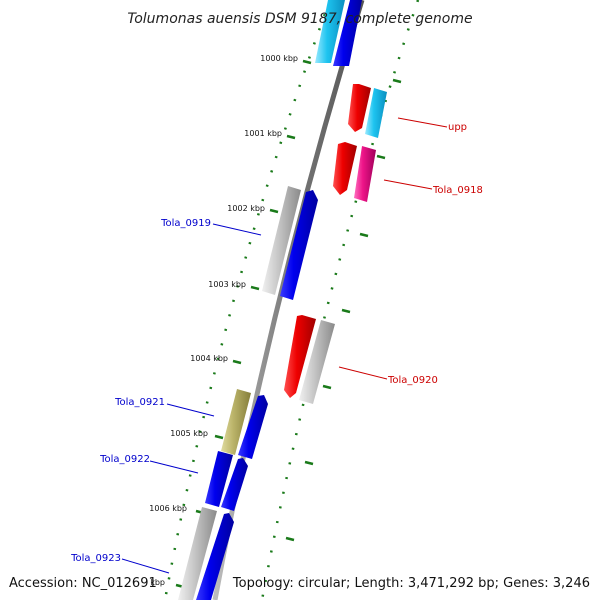  What do you see at coordinates (124, 459) in the screenshot?
I see `gene-label-tola0922: Tola_0922` at bounding box center [124, 459].